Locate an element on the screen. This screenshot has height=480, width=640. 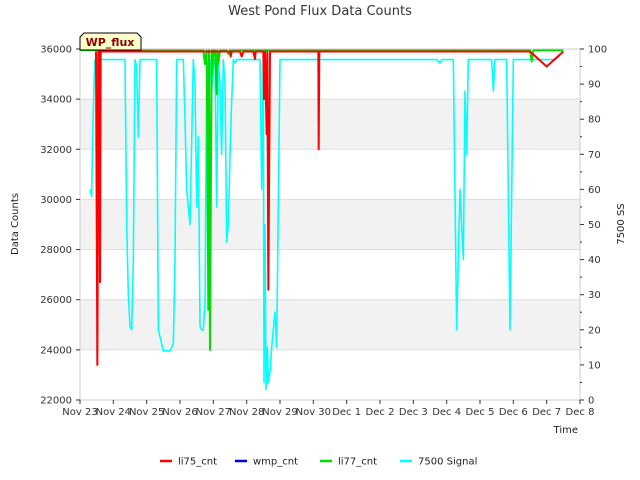
y-axis-right: 0 10 20 30 40 50 60 70 80 90 100 is located at coordinates (593, 226).